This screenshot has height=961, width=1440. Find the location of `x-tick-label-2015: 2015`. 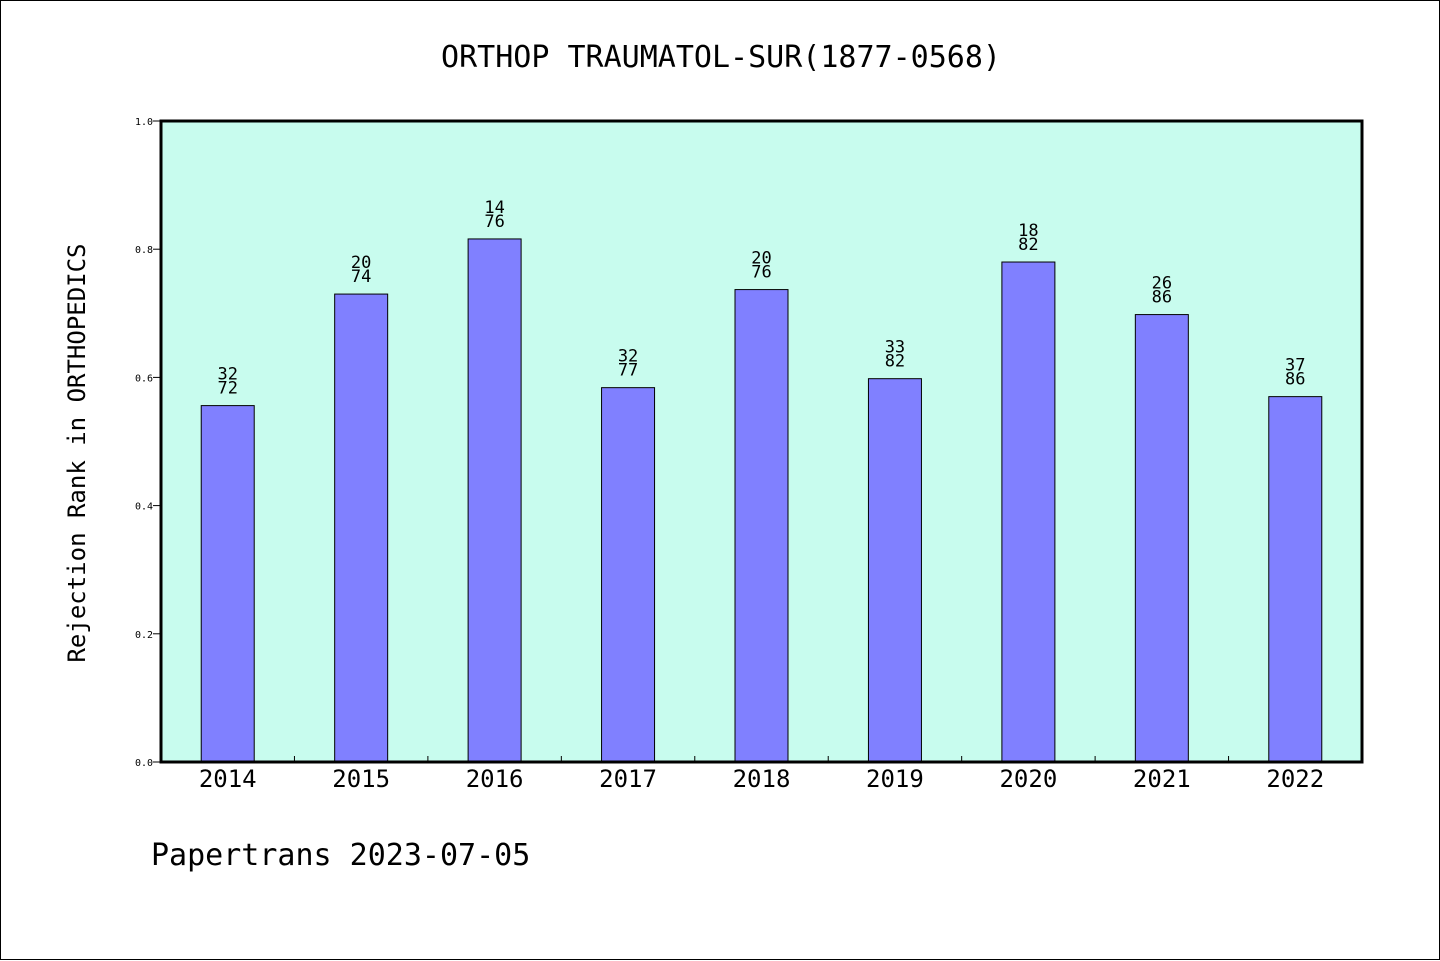

x-tick-label-2015: 2015 is located at coordinates (361, 779).